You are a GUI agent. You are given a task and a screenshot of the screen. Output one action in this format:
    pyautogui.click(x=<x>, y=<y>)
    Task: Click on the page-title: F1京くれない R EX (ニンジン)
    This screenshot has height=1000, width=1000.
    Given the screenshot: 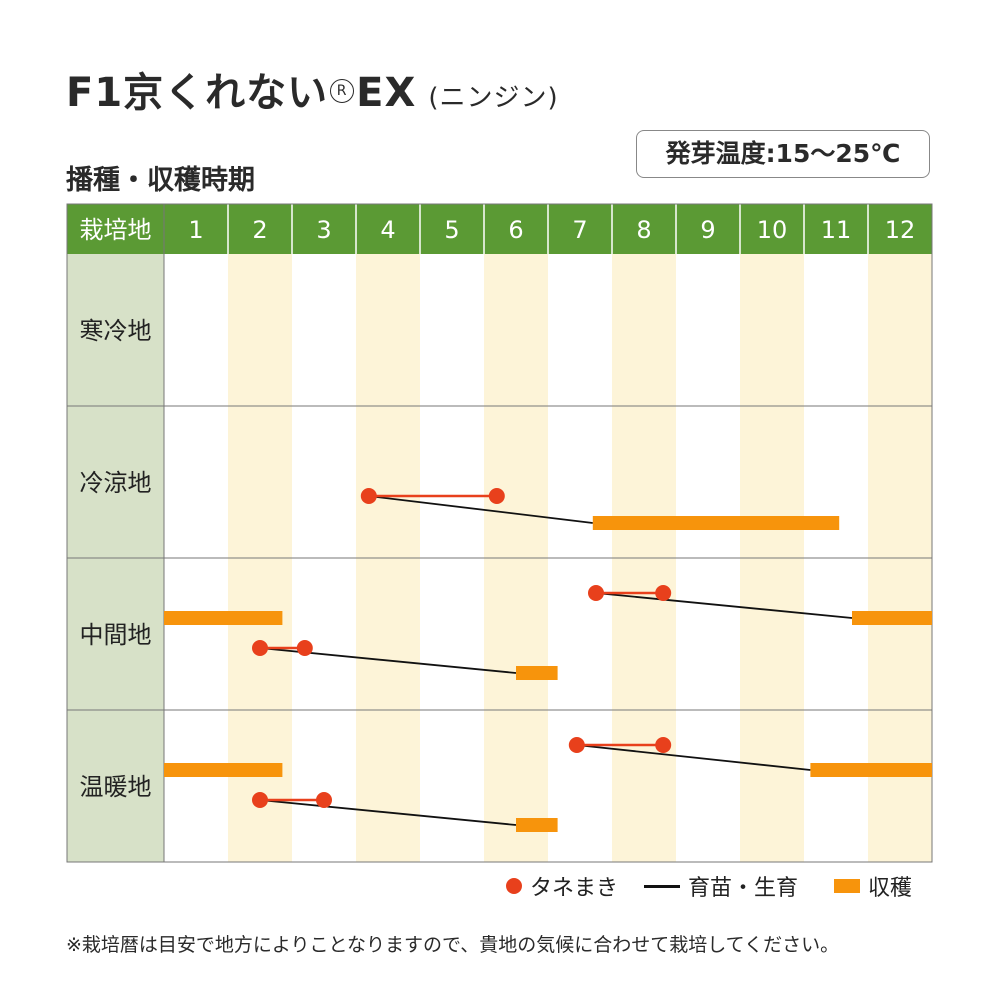 What is the action you would take?
    pyautogui.click(x=312, y=89)
    